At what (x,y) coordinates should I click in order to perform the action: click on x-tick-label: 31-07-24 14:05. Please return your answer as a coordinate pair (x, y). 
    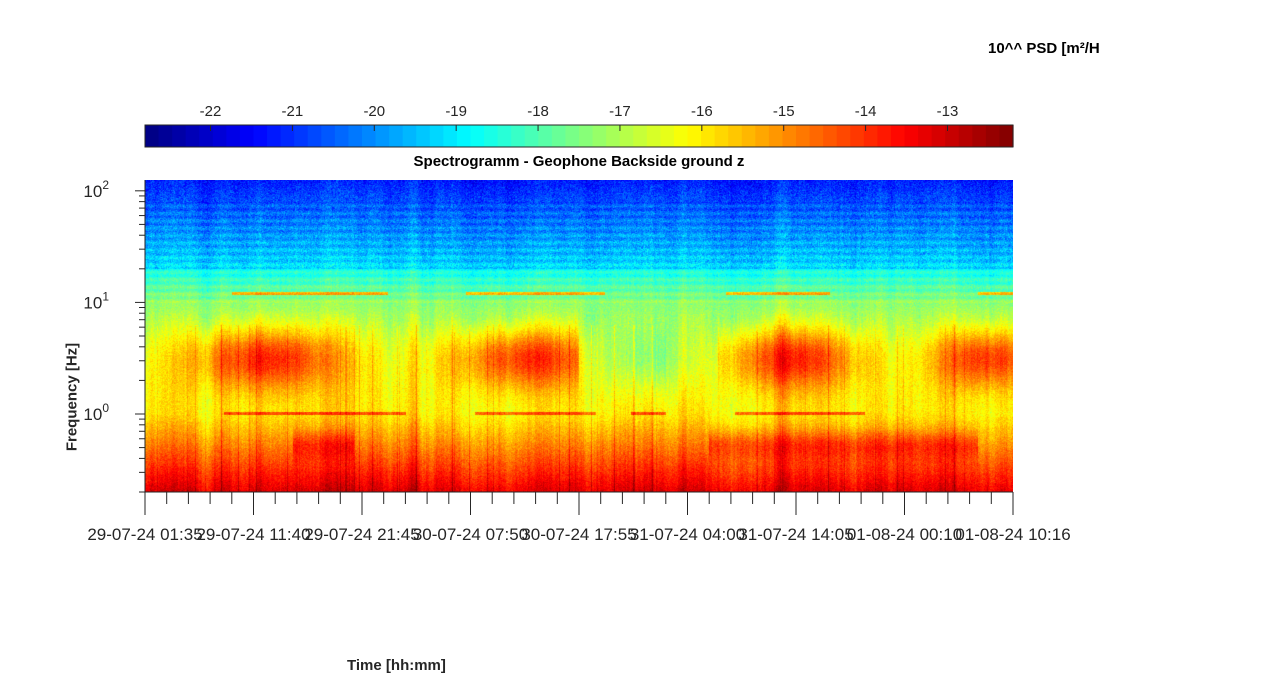
    Looking at the image, I should click on (795, 534).